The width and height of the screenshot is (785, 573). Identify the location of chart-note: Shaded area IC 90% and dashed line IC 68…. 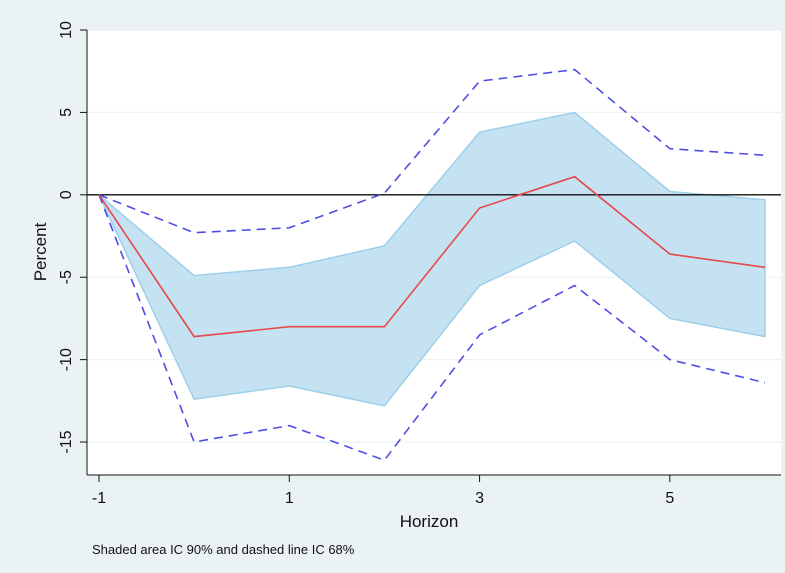
(223, 549).